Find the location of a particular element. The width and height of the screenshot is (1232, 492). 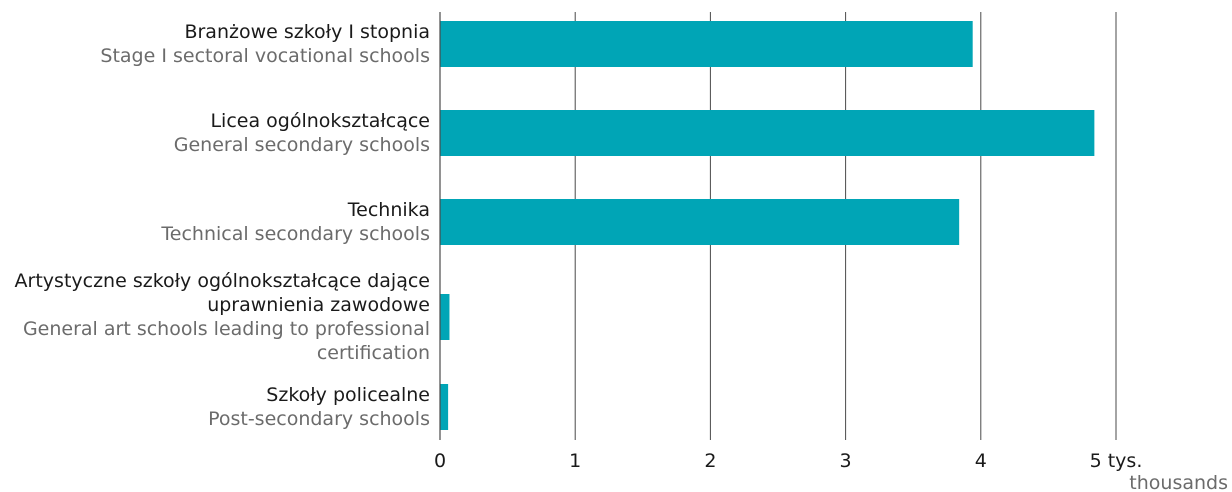

category-label-pl: uprawnienia zawodowe is located at coordinates (318, 305).